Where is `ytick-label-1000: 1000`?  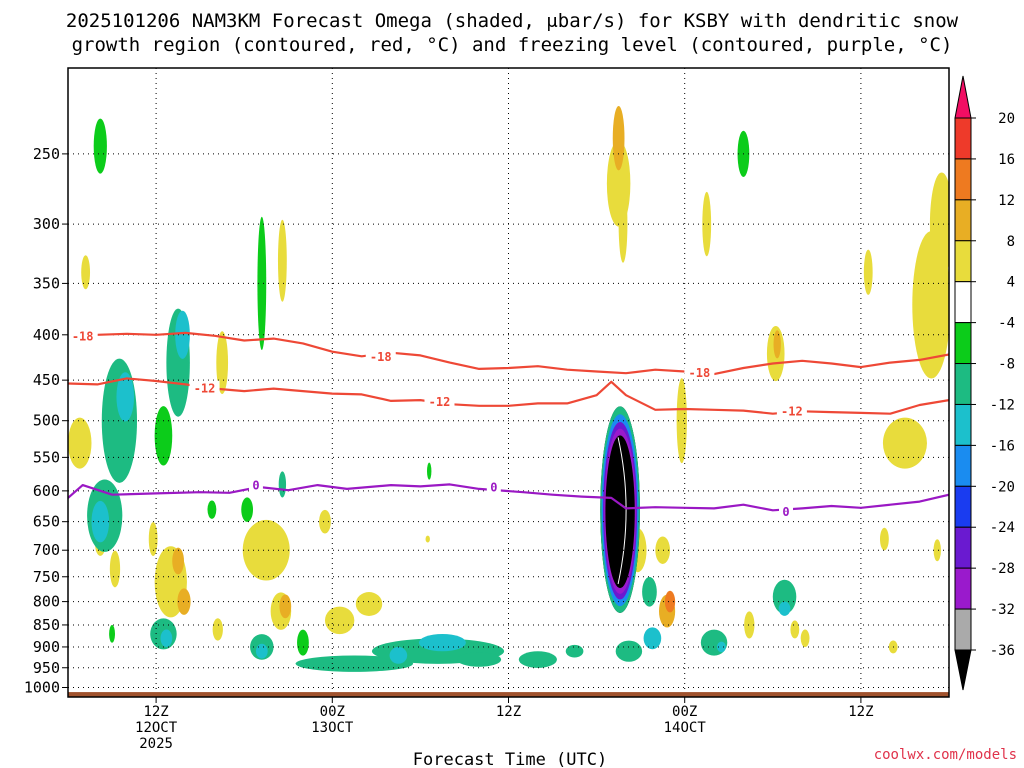
ytick-label-1000: 1000 is located at coordinates (42, 687).